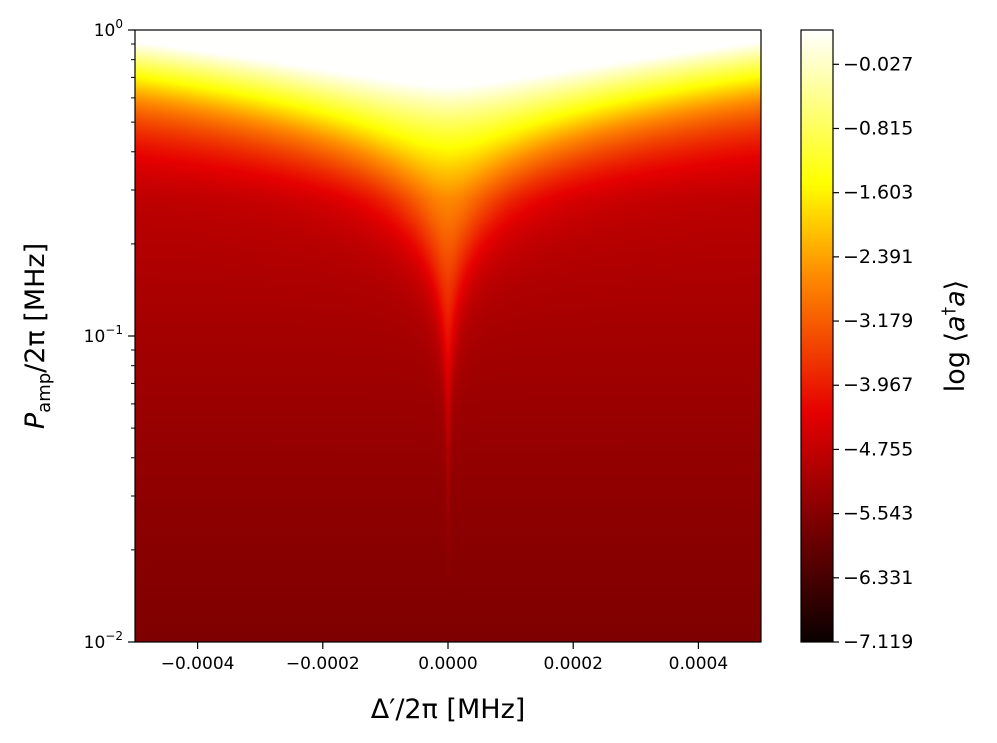 The image size is (997, 743). I want to click on colorbar-label: log ⟨a†a⟩, so click(955, 336).